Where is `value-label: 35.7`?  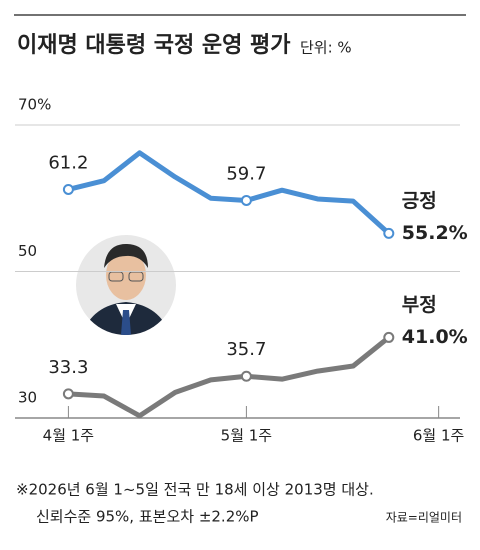 value-label: 35.7 is located at coordinates (246, 349).